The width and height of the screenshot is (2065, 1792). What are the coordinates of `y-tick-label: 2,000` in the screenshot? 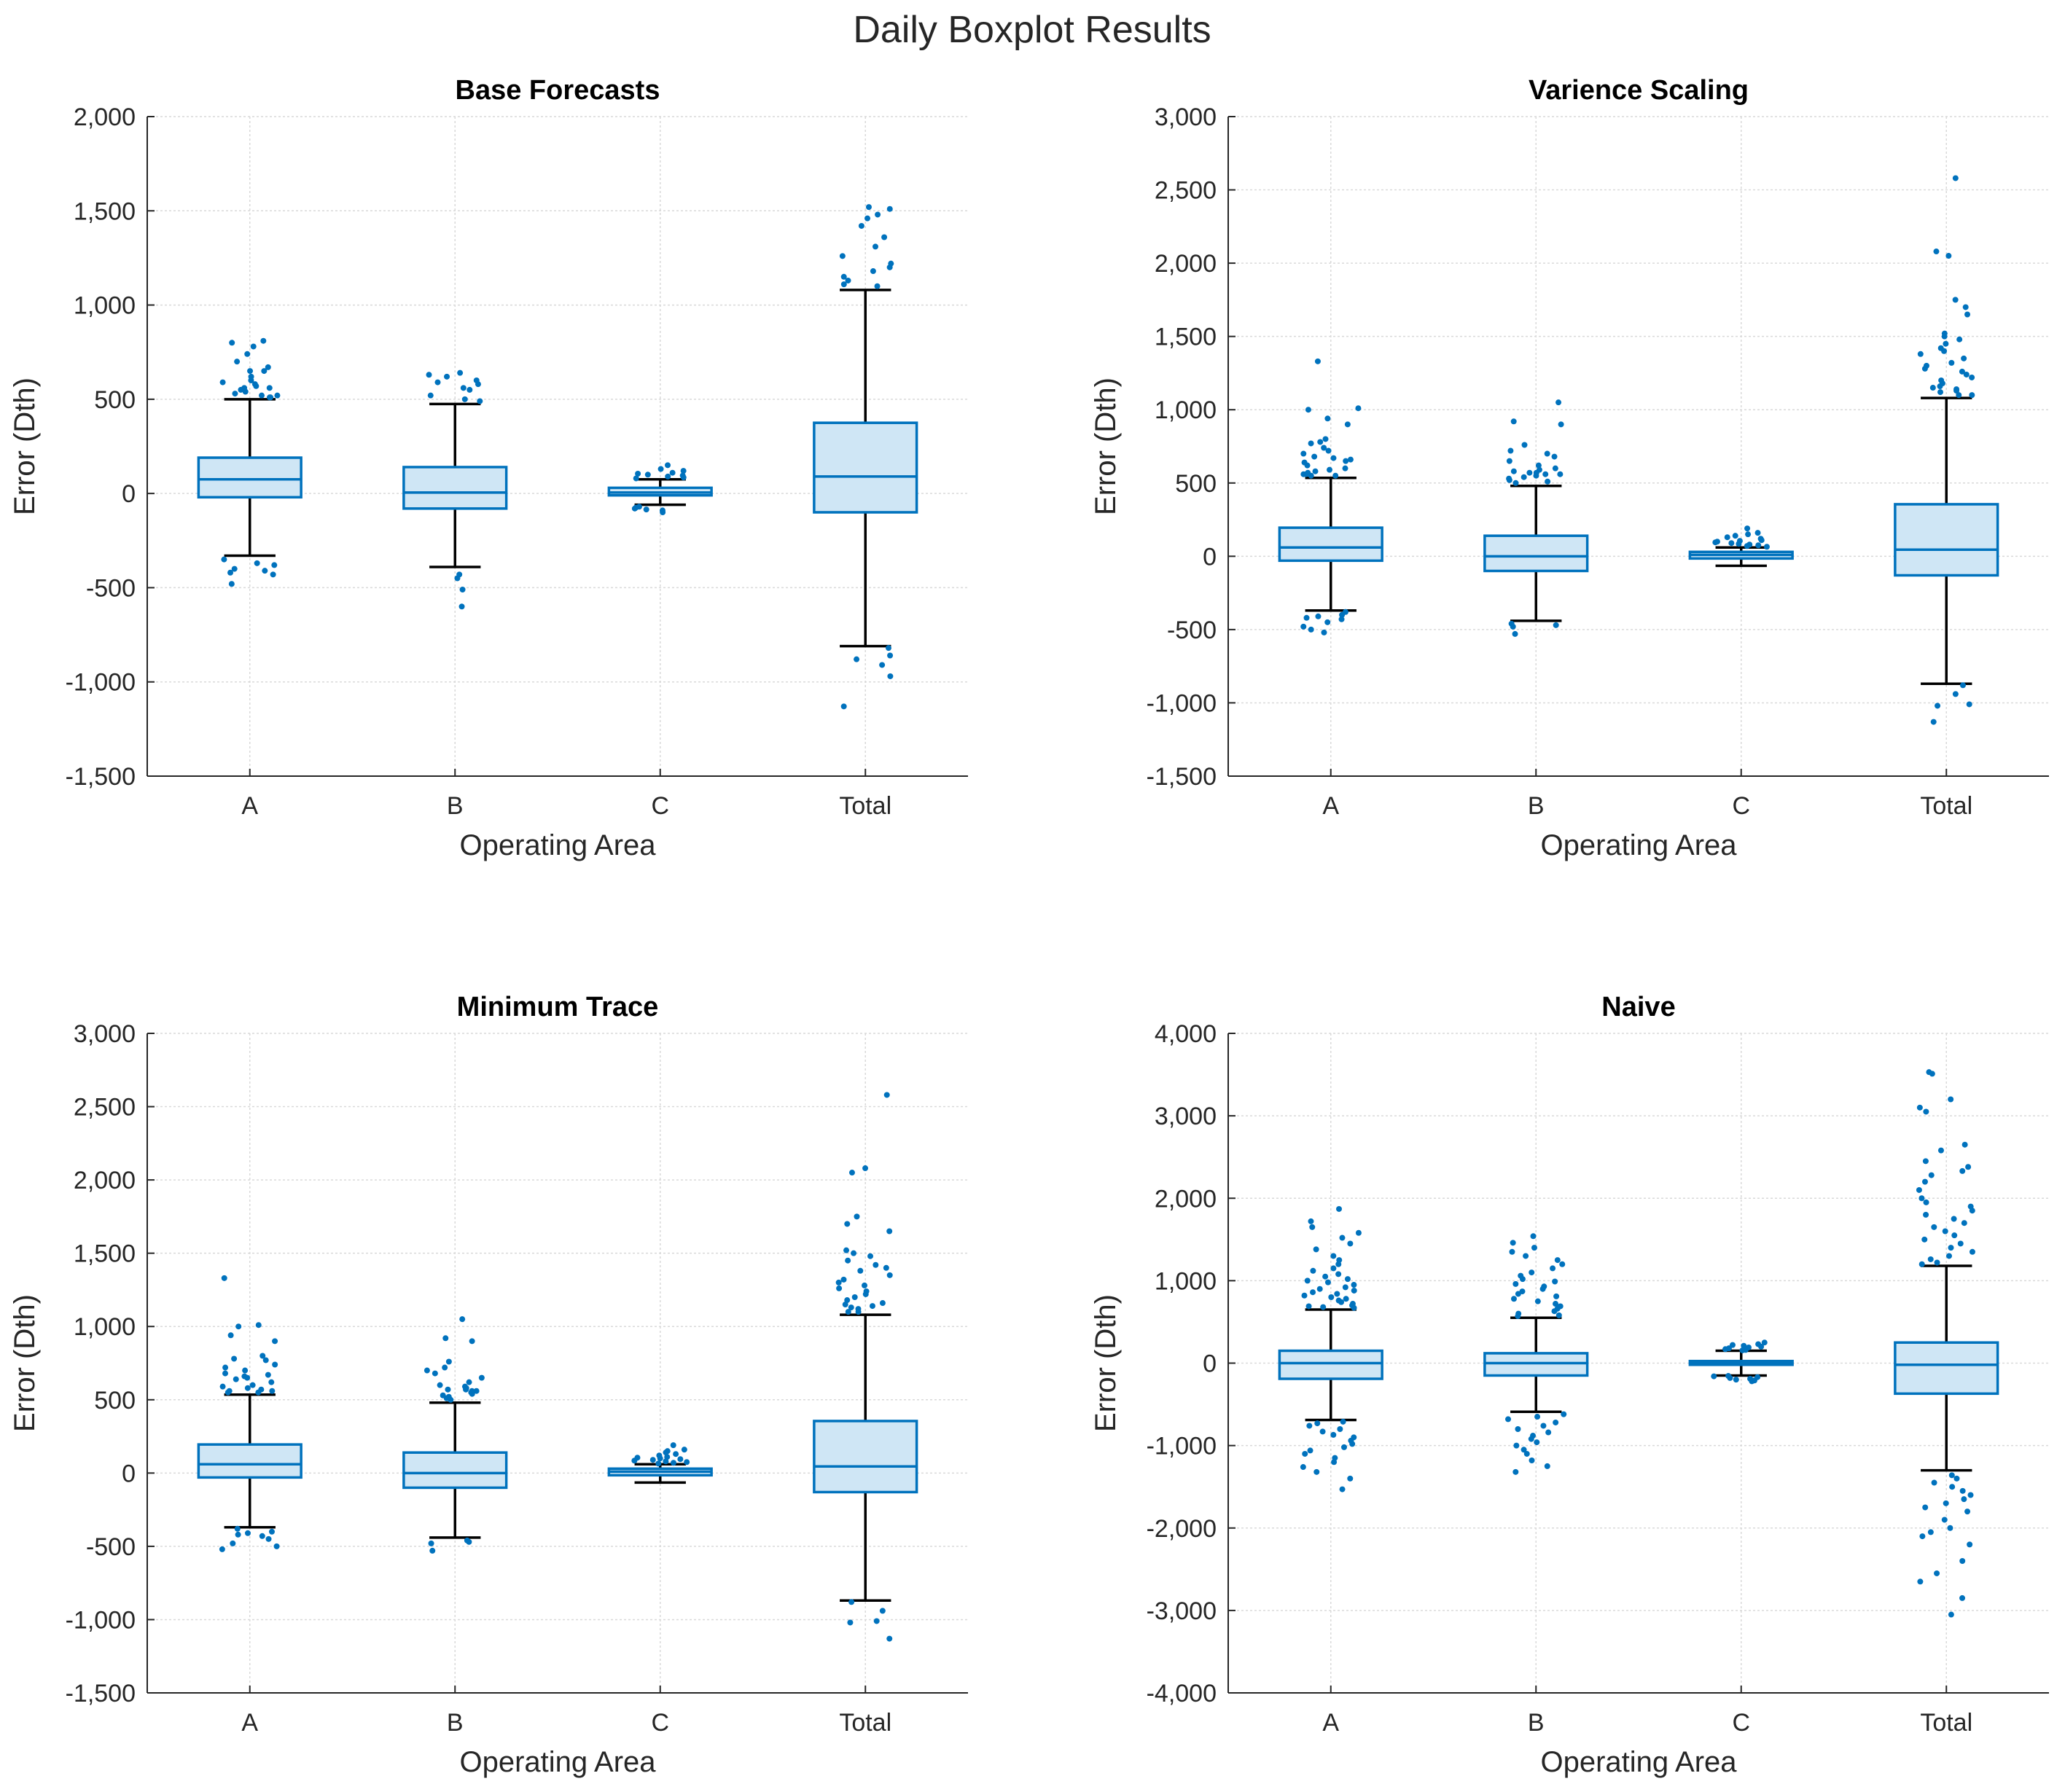 It's located at (1186, 1199).